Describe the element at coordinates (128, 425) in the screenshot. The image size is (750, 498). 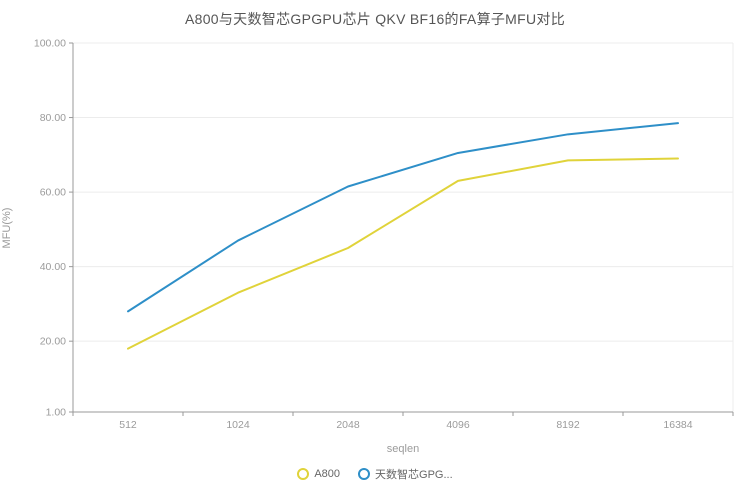
I see `x-tick-label: 512` at that location.